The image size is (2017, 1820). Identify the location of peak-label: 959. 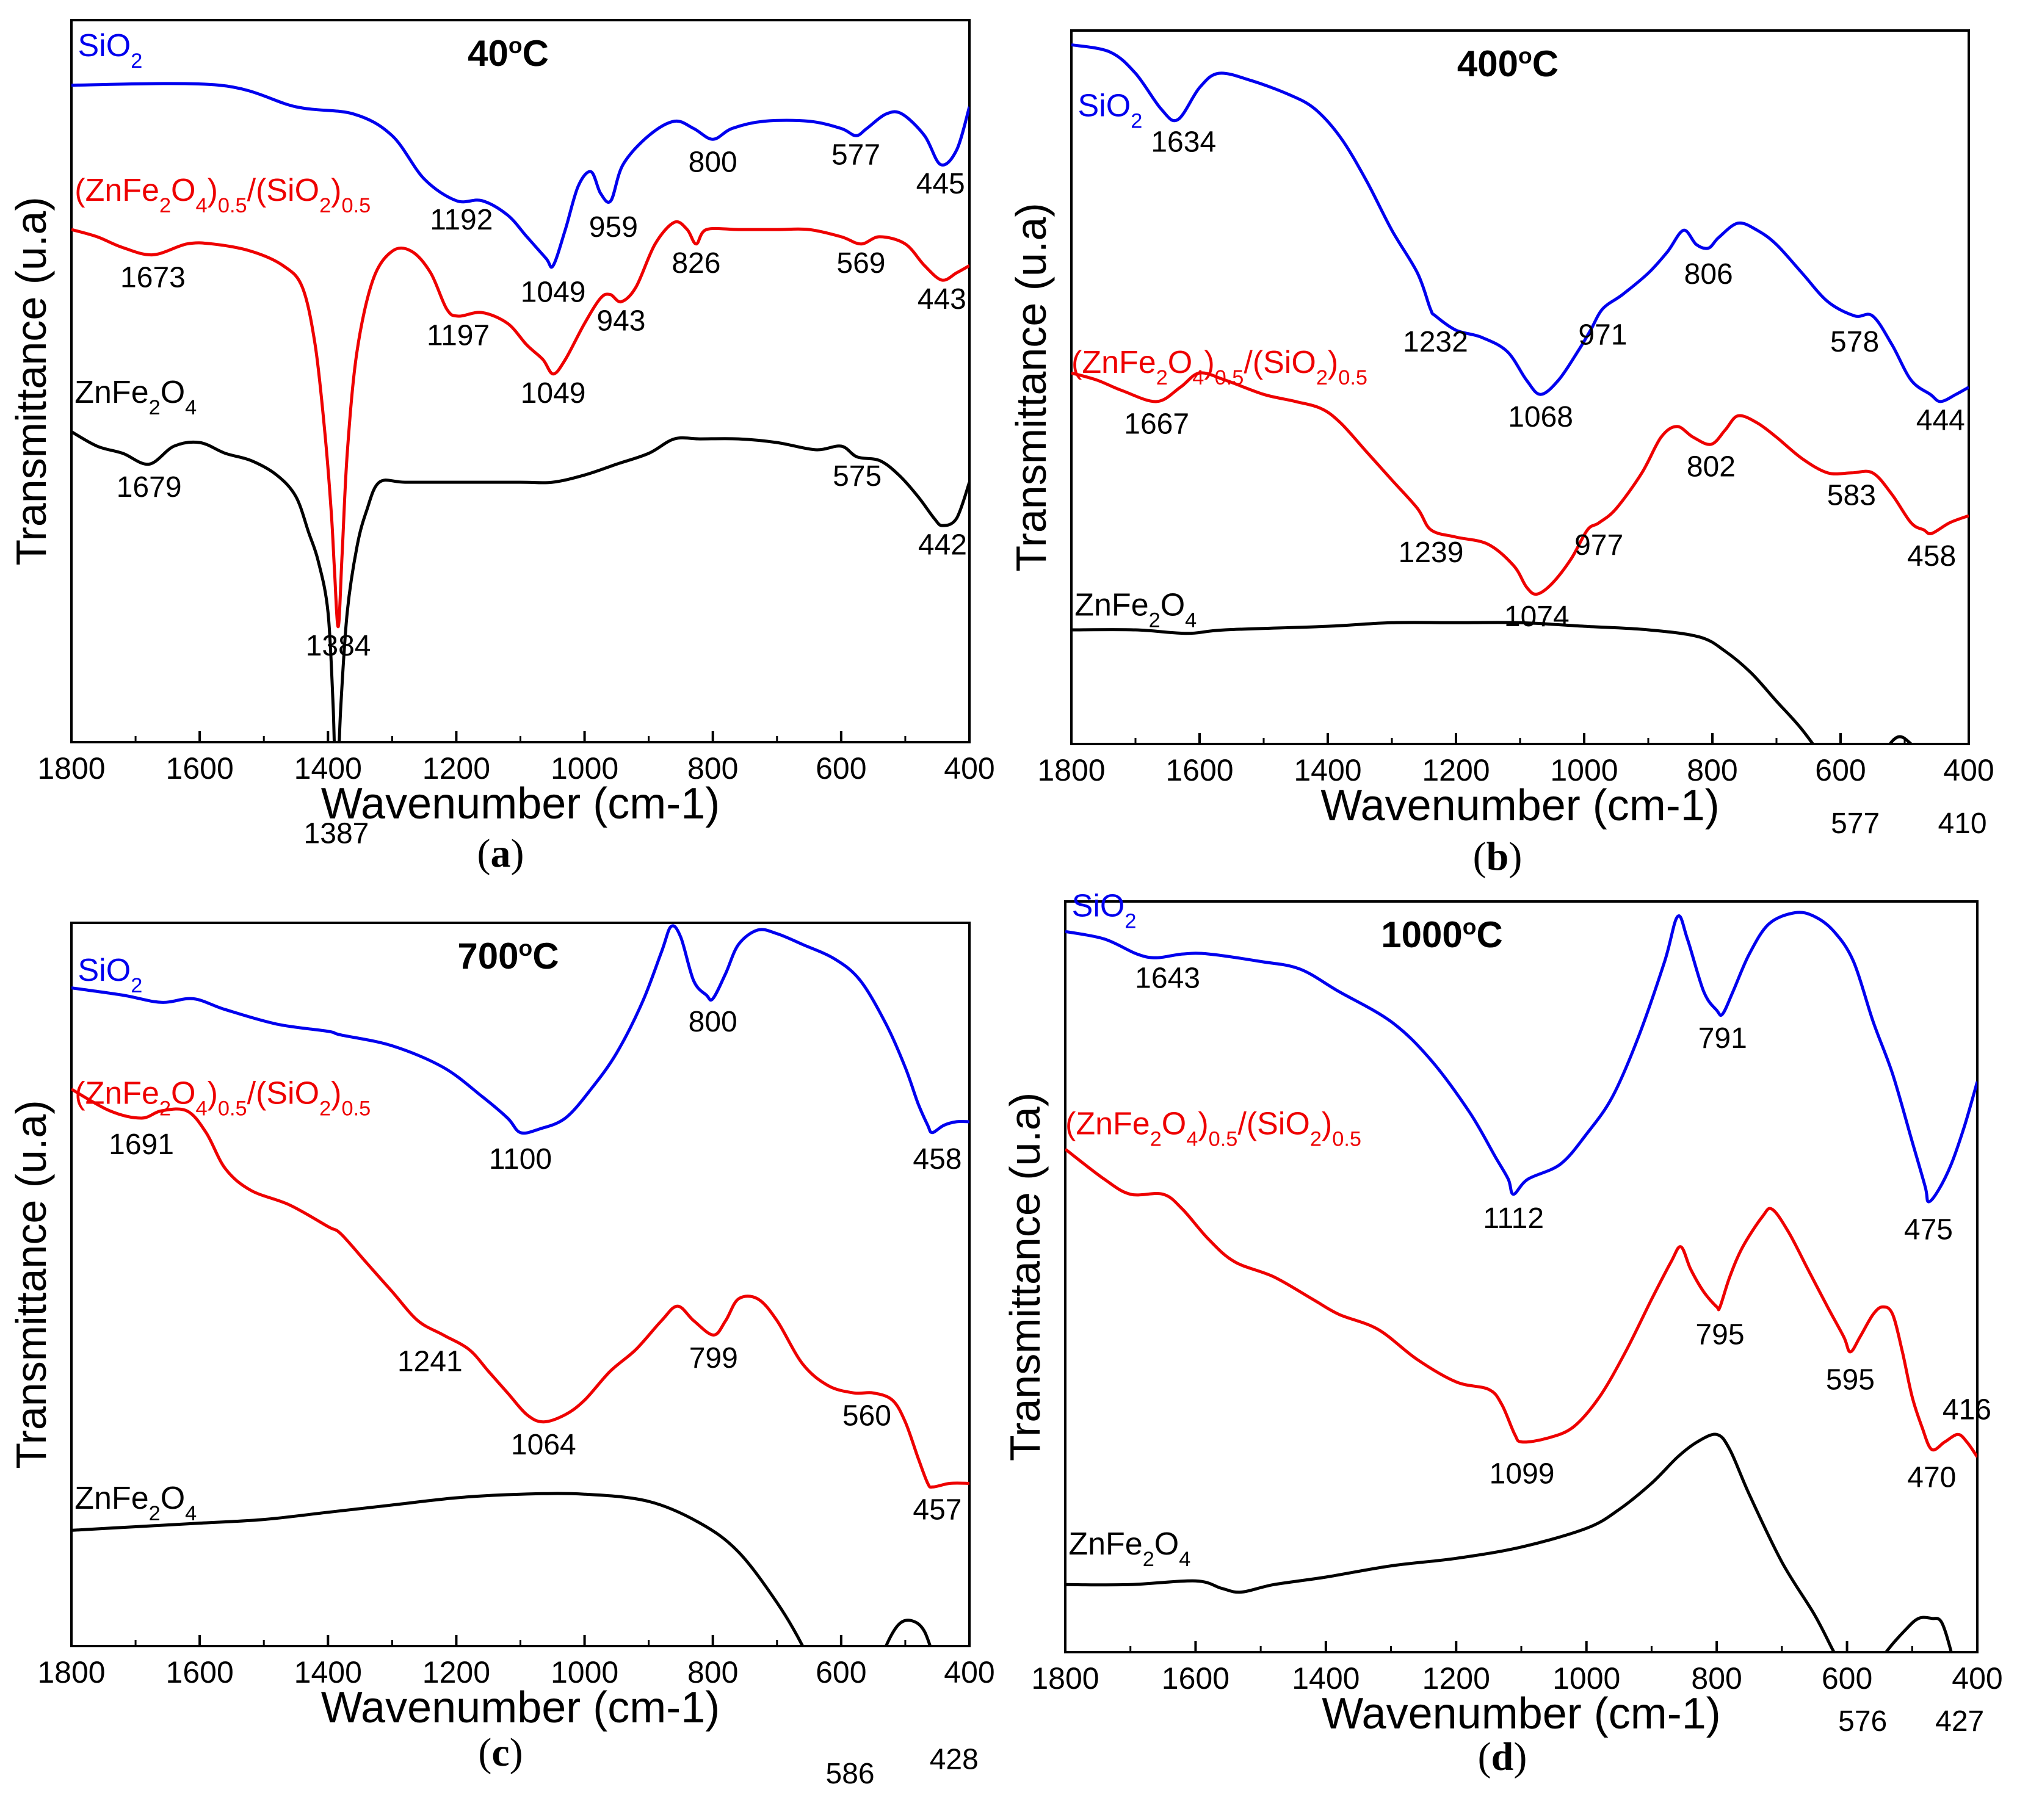
(613, 227).